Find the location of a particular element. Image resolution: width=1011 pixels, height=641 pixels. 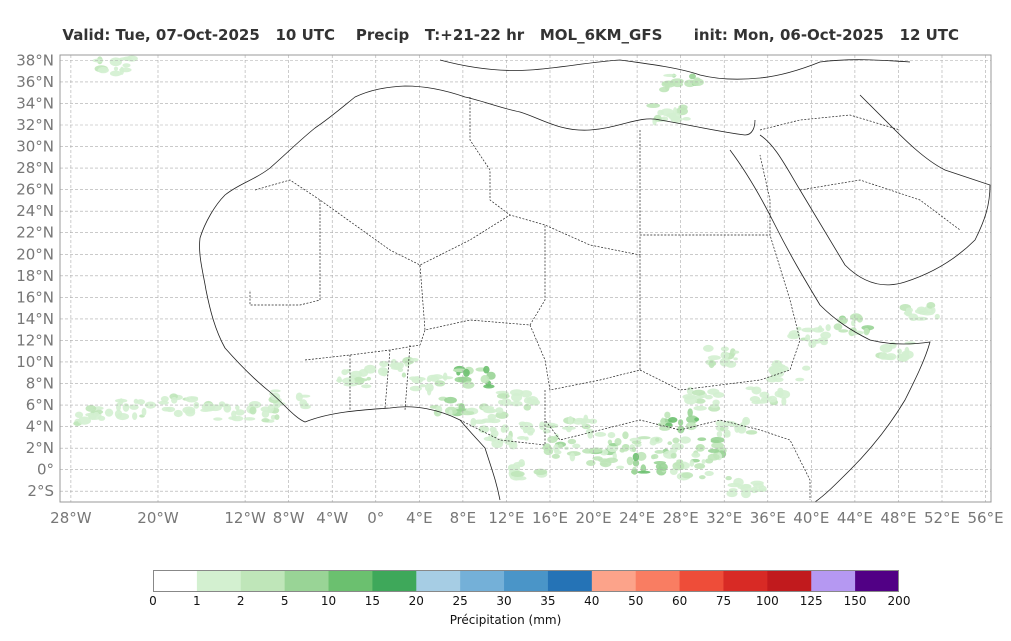

lat-label: 4°N is located at coordinates (40, 427).